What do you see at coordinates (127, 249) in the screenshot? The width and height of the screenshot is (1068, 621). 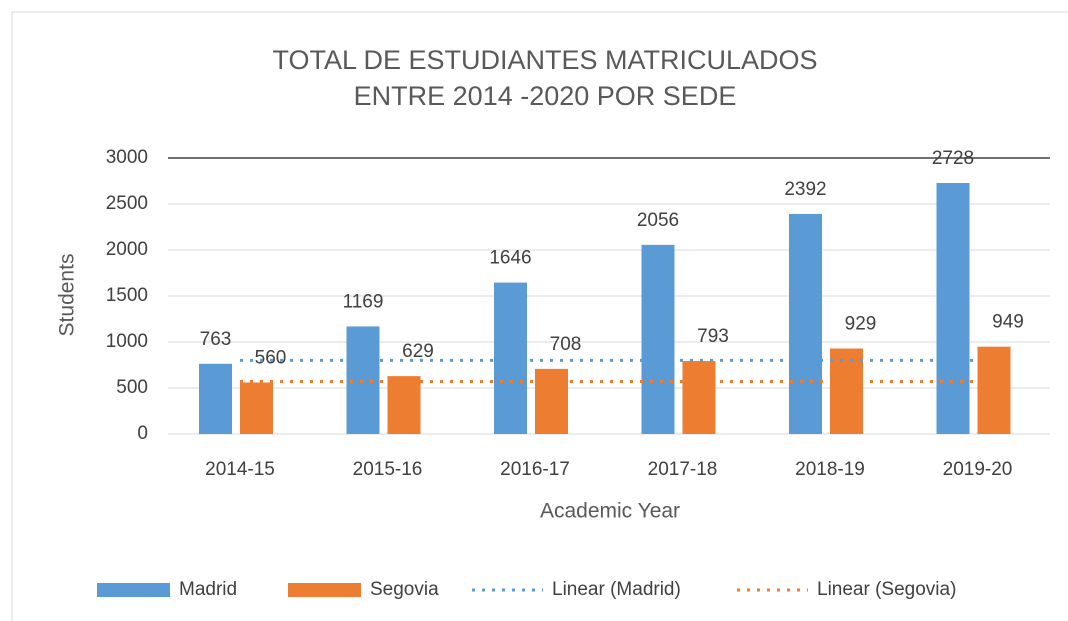 I see `y-tick-label: 2000` at bounding box center [127, 249].